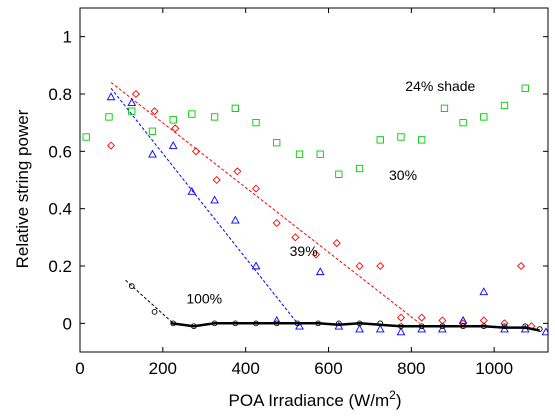  I want to click on y-tick-label: 0, so click(67, 323).